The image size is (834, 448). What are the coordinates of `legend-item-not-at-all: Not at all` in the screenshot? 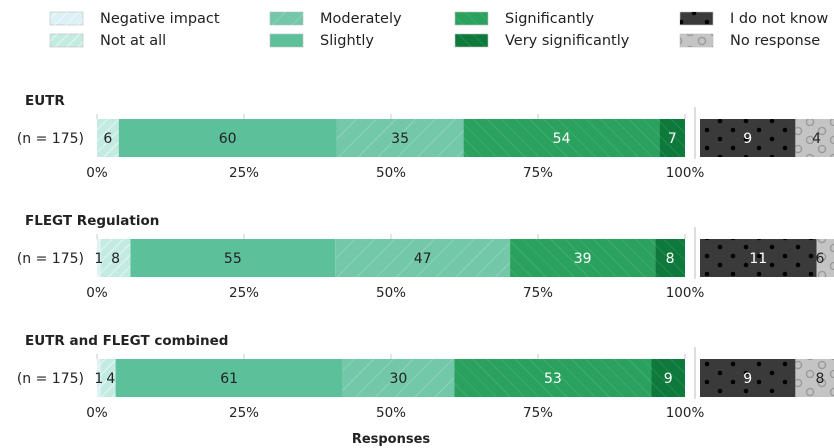 It's located at (107, 41).